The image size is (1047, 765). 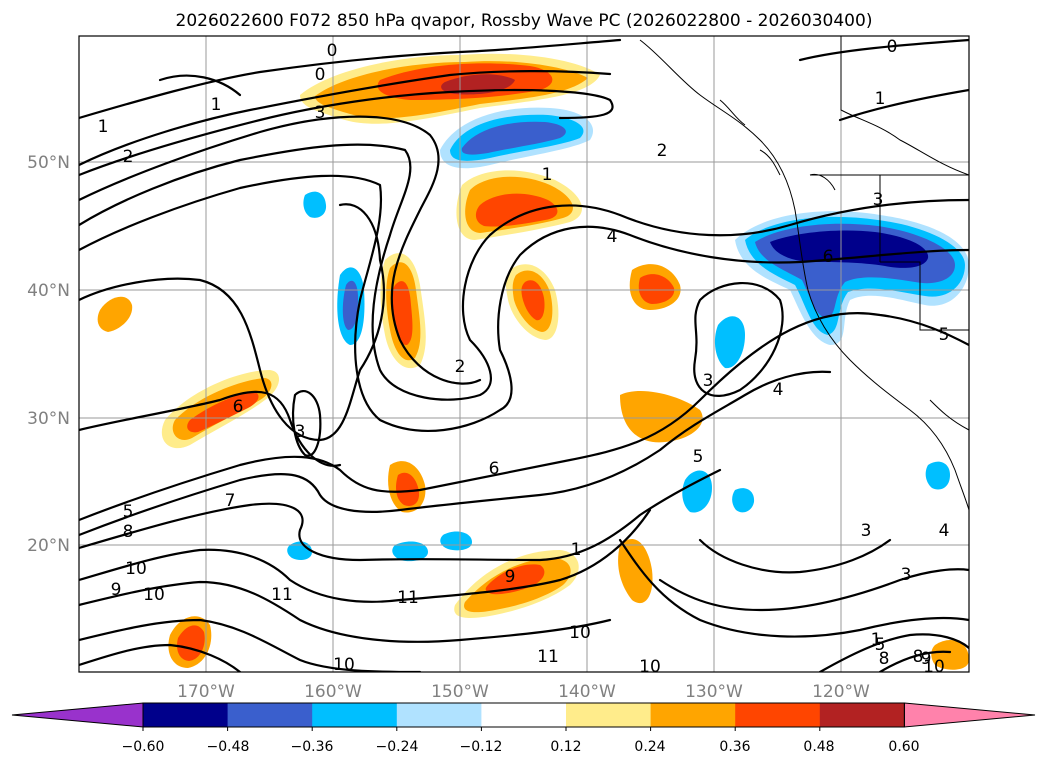 I want to click on colorbar, so click(x=523, y=716).